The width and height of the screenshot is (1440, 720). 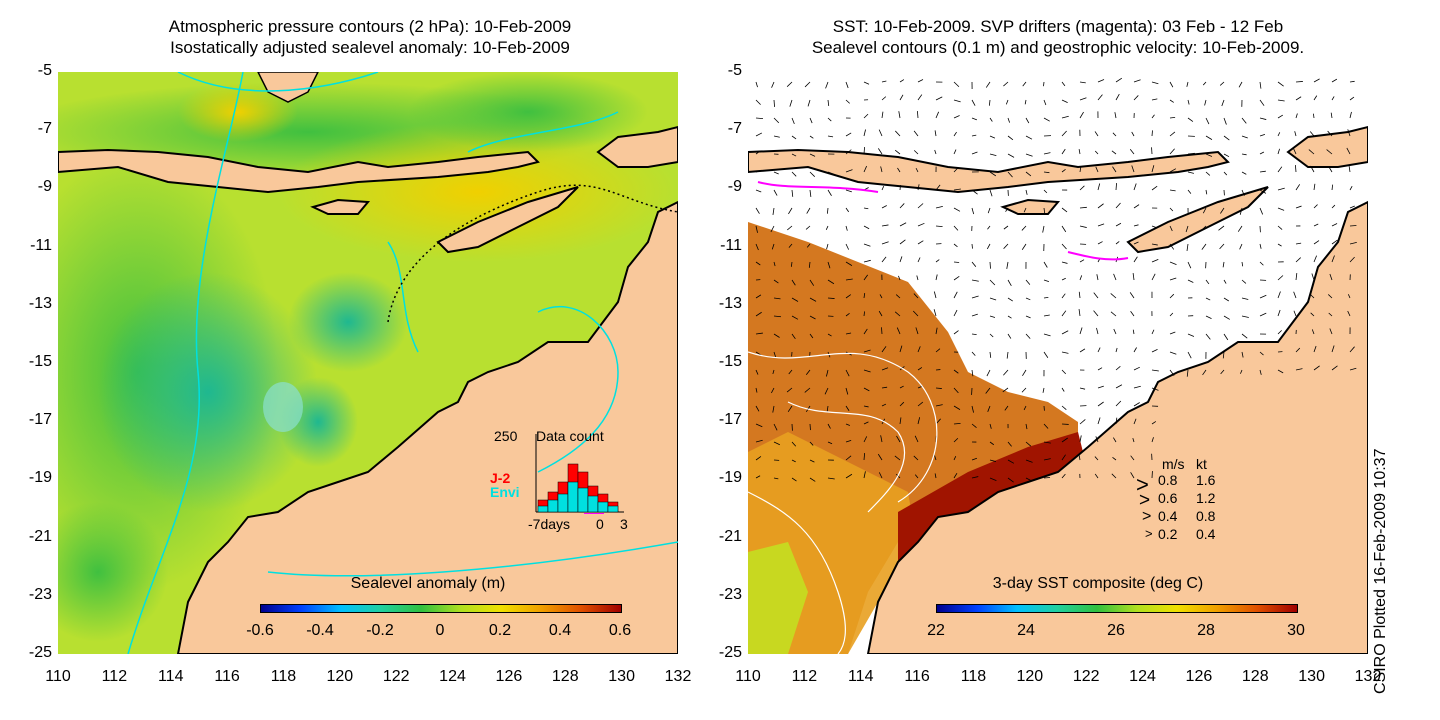 What do you see at coordinates (1368, 676) in the screenshot?
I see `right-lon-tick: 132` at bounding box center [1368, 676].